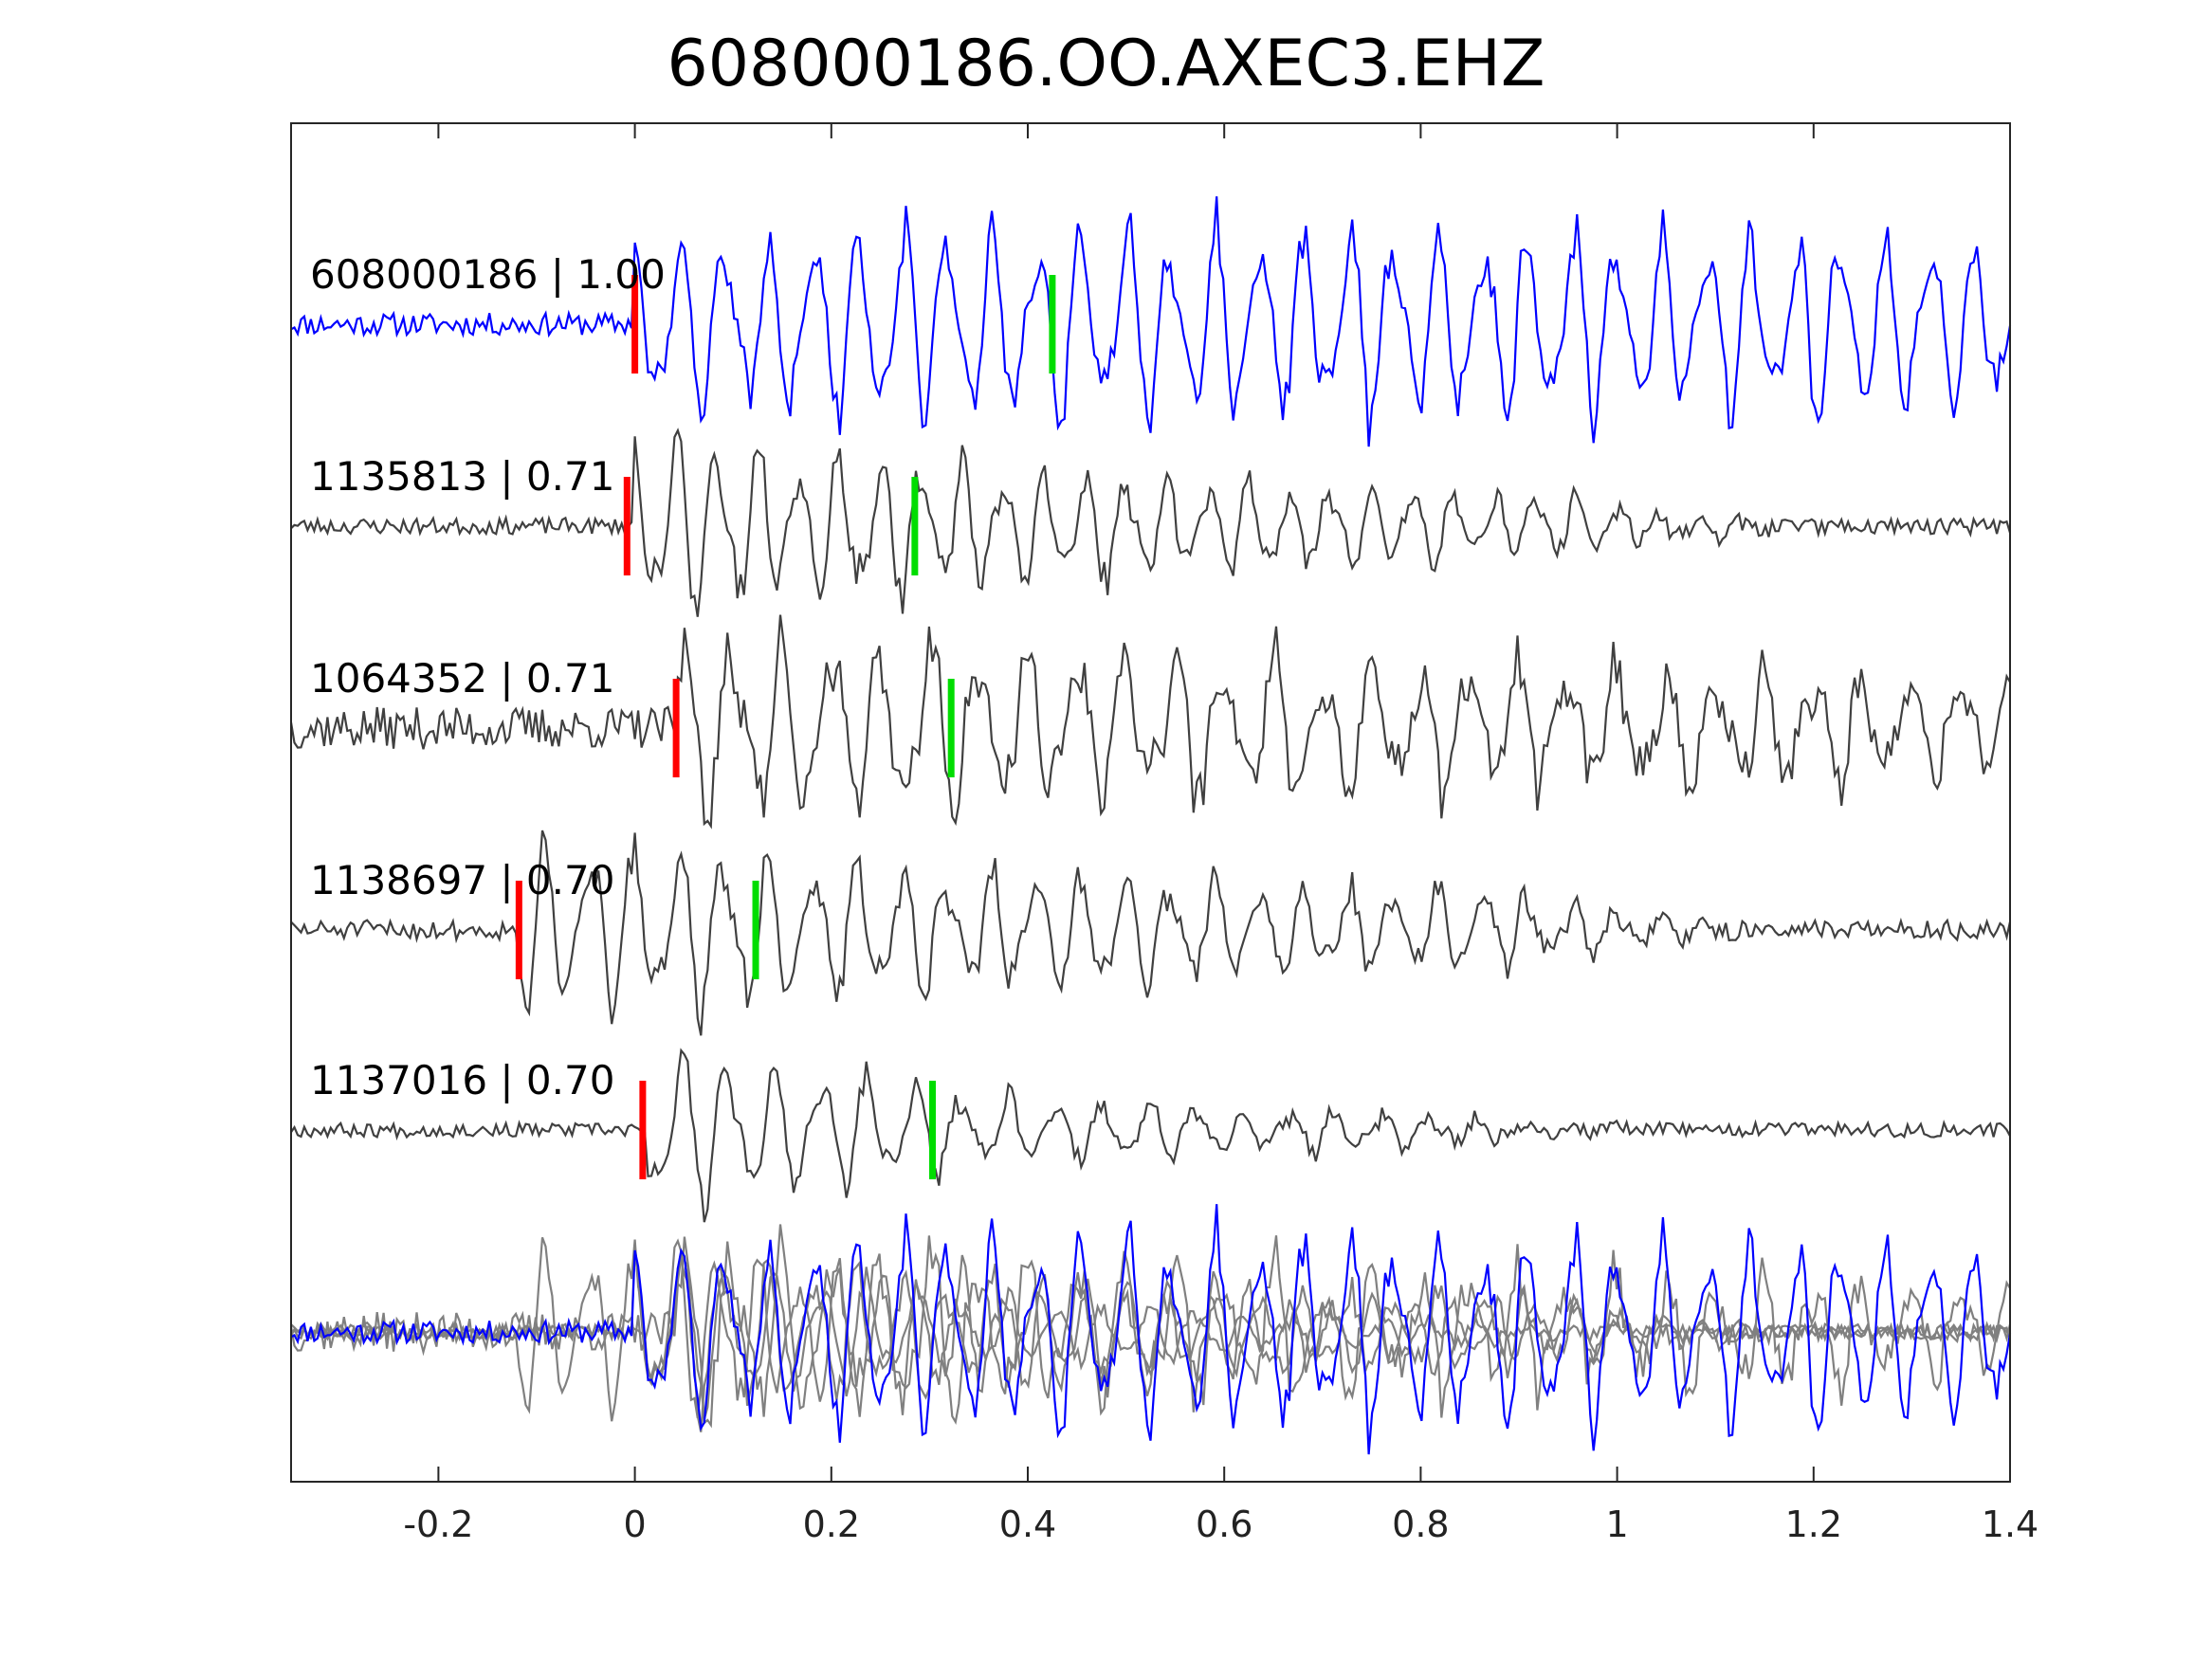 Image resolution: width=2212 pixels, height=1659 pixels. I want to click on trace-label-1135813: 1135813 | 0.71, so click(462, 476).